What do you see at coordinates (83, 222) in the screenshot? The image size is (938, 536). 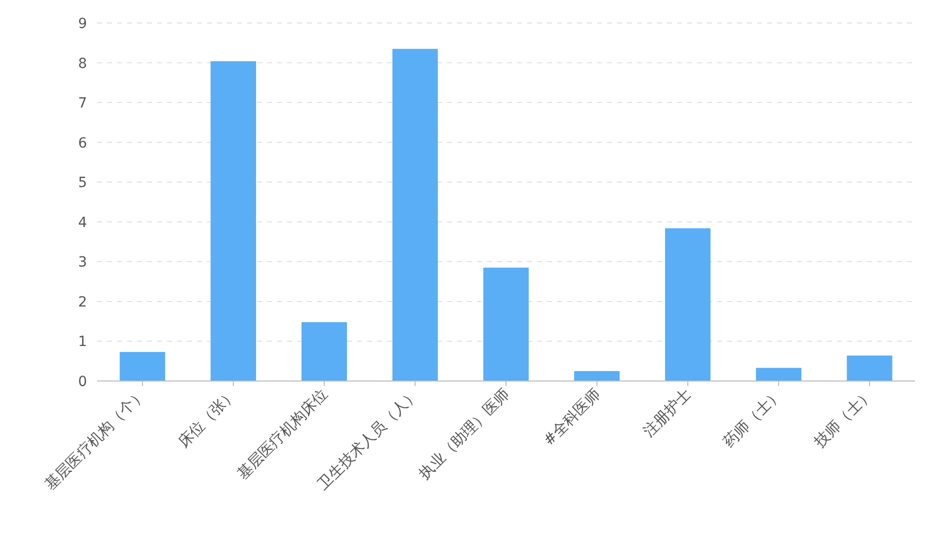 I see `y-tick-label: 4` at bounding box center [83, 222].